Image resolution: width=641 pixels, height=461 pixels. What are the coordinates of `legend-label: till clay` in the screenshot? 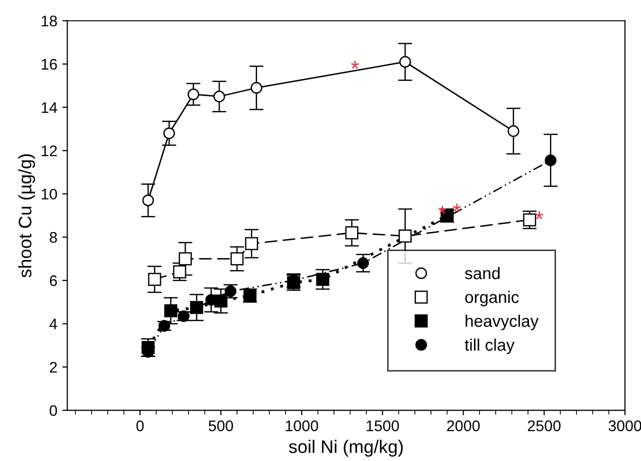 It's located at (489, 346).